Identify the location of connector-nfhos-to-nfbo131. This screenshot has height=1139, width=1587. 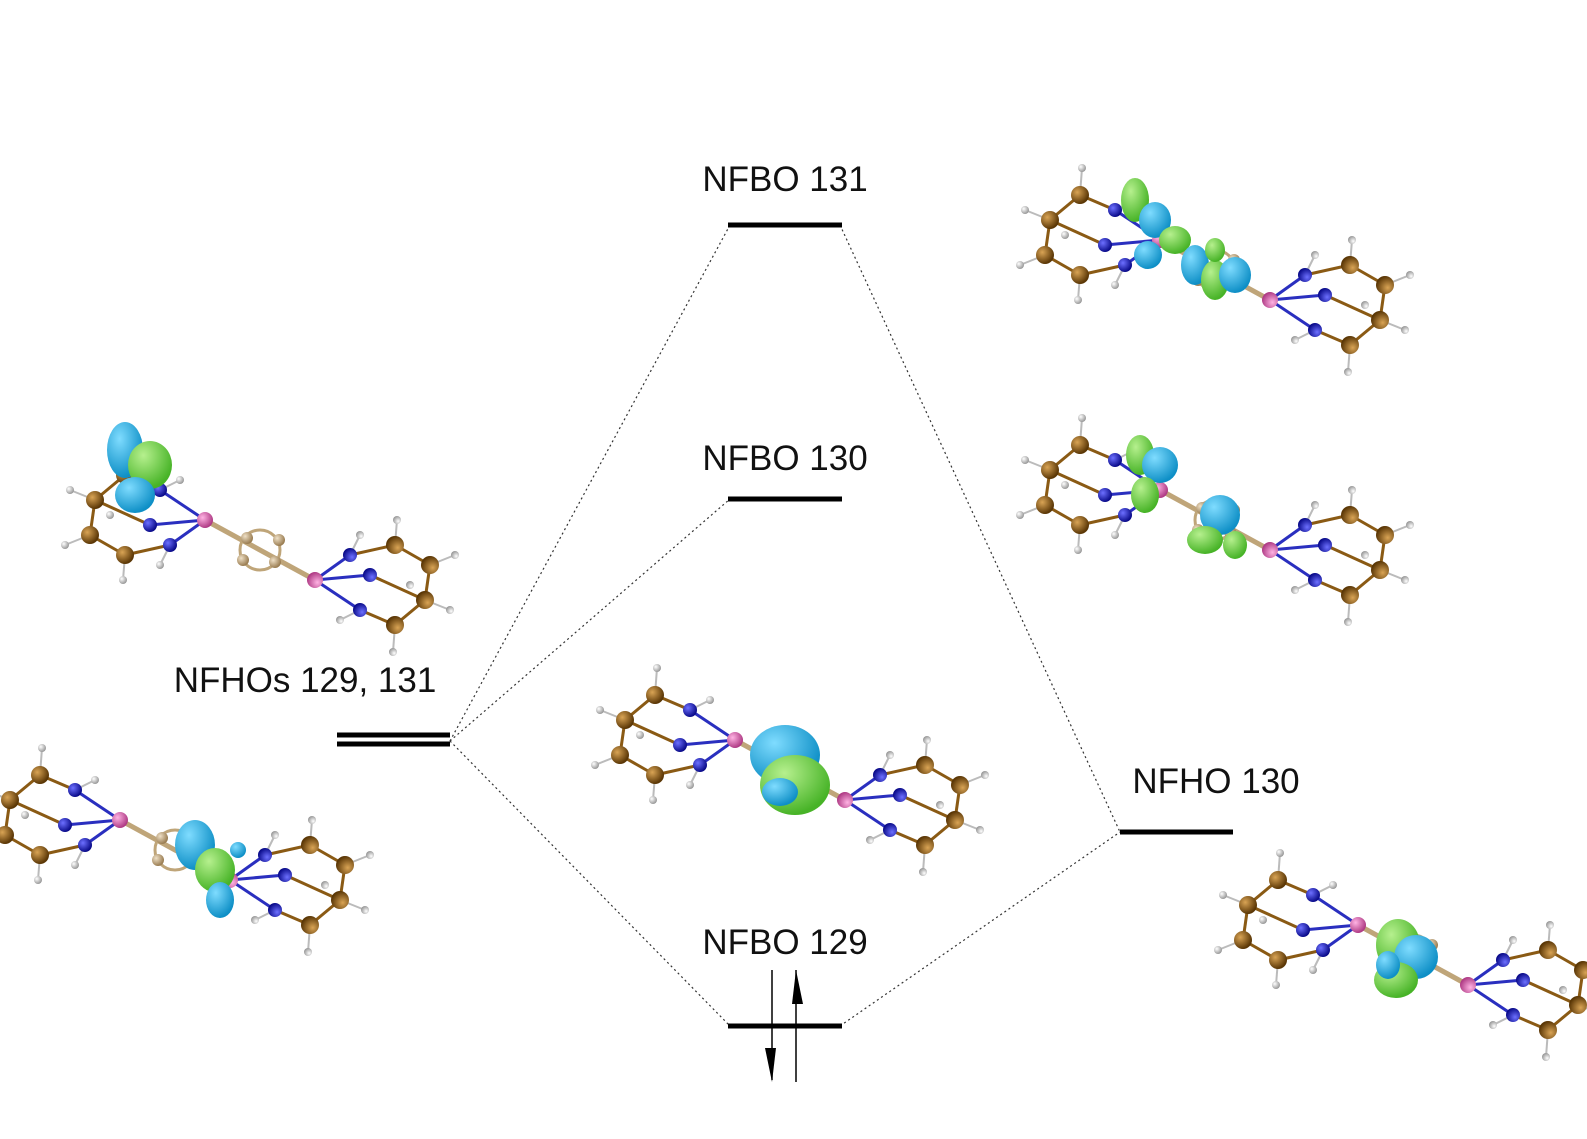
(590, 483).